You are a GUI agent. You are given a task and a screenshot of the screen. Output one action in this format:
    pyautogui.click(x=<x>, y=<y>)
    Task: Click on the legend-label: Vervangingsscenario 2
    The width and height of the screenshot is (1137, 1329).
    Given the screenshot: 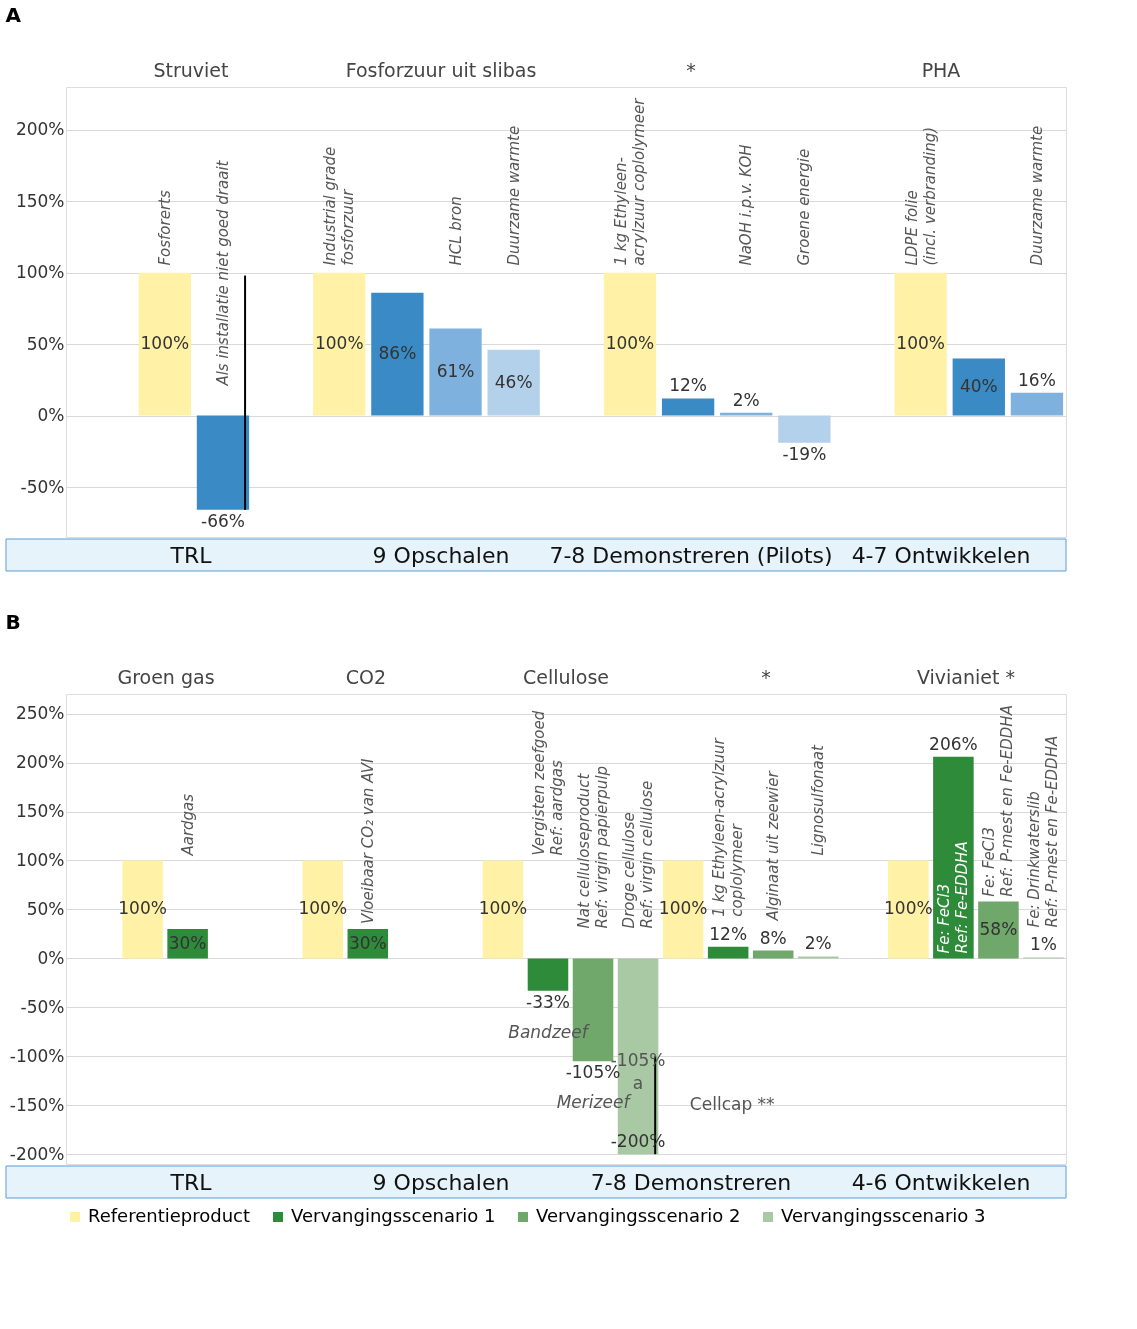 What is the action you would take?
    pyautogui.click(x=638, y=1215)
    